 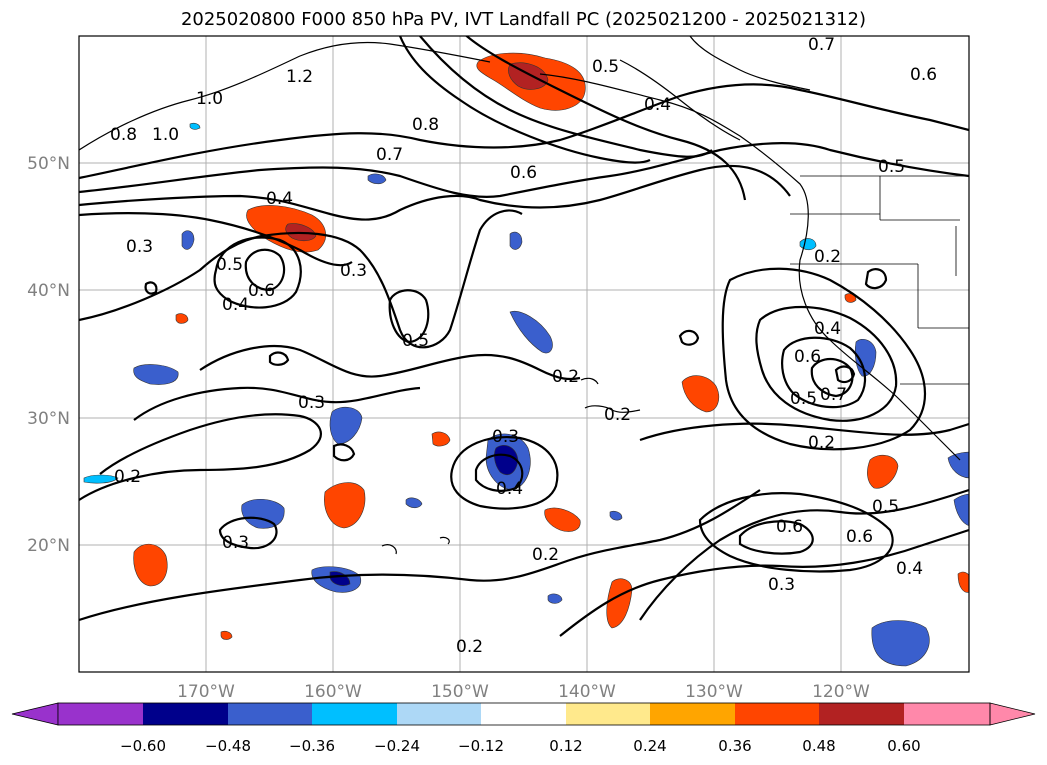 What do you see at coordinates (879, 280) in the screenshot?
I see `borders` at bounding box center [879, 280].